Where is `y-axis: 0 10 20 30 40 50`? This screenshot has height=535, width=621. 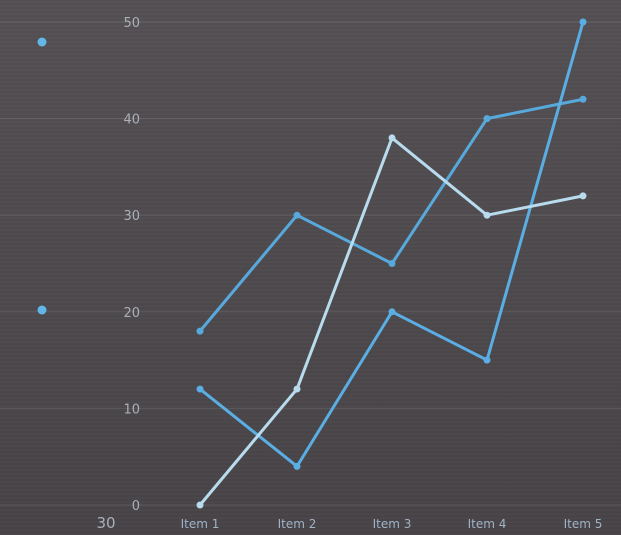 y-axis: 0 10 20 30 40 50 is located at coordinates (131, 265).